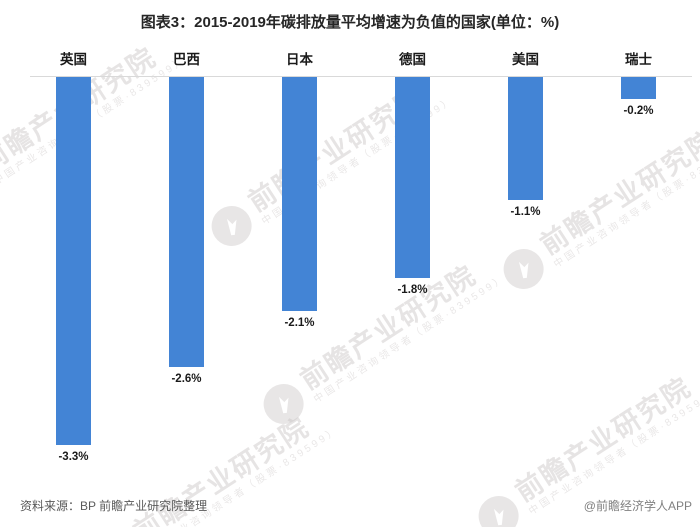  I want to click on x-axis-baseline, so click(361, 76).